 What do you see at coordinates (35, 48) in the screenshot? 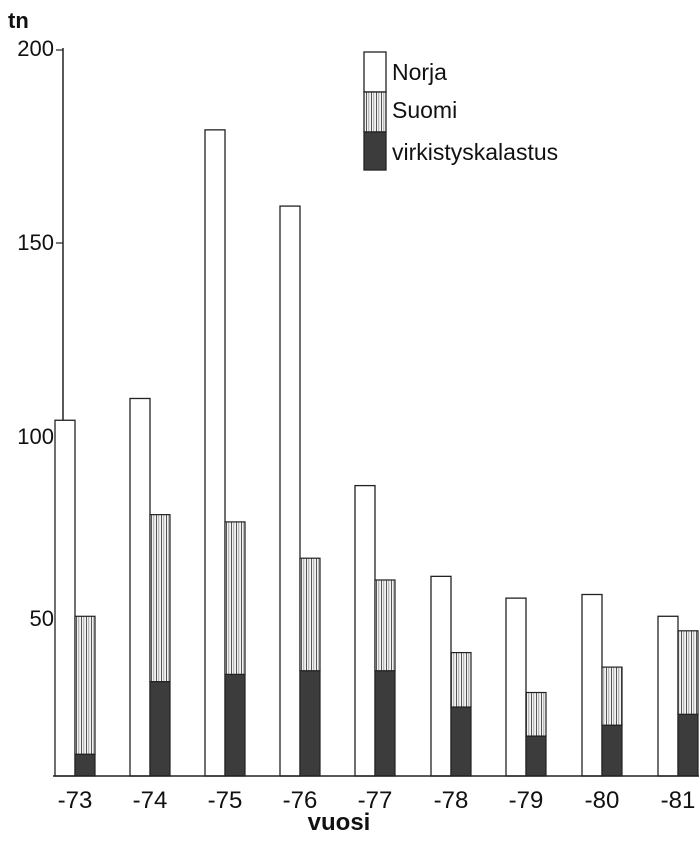
I see `y-tick-label-200: 200` at bounding box center [35, 48].